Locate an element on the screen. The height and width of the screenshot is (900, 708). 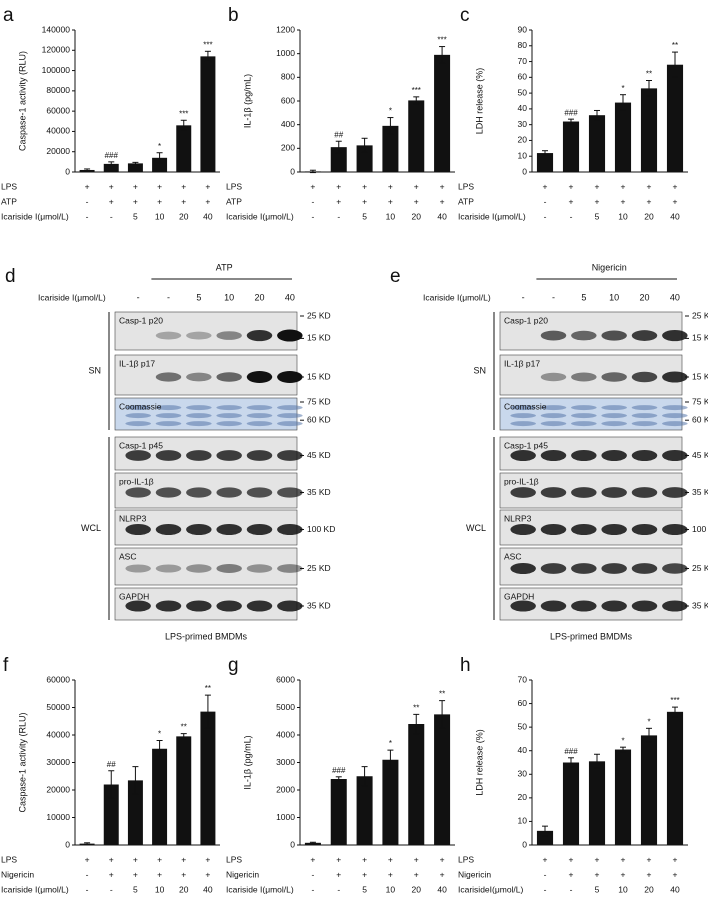
size-marker: 75 KD is located at coordinates (700, 401).